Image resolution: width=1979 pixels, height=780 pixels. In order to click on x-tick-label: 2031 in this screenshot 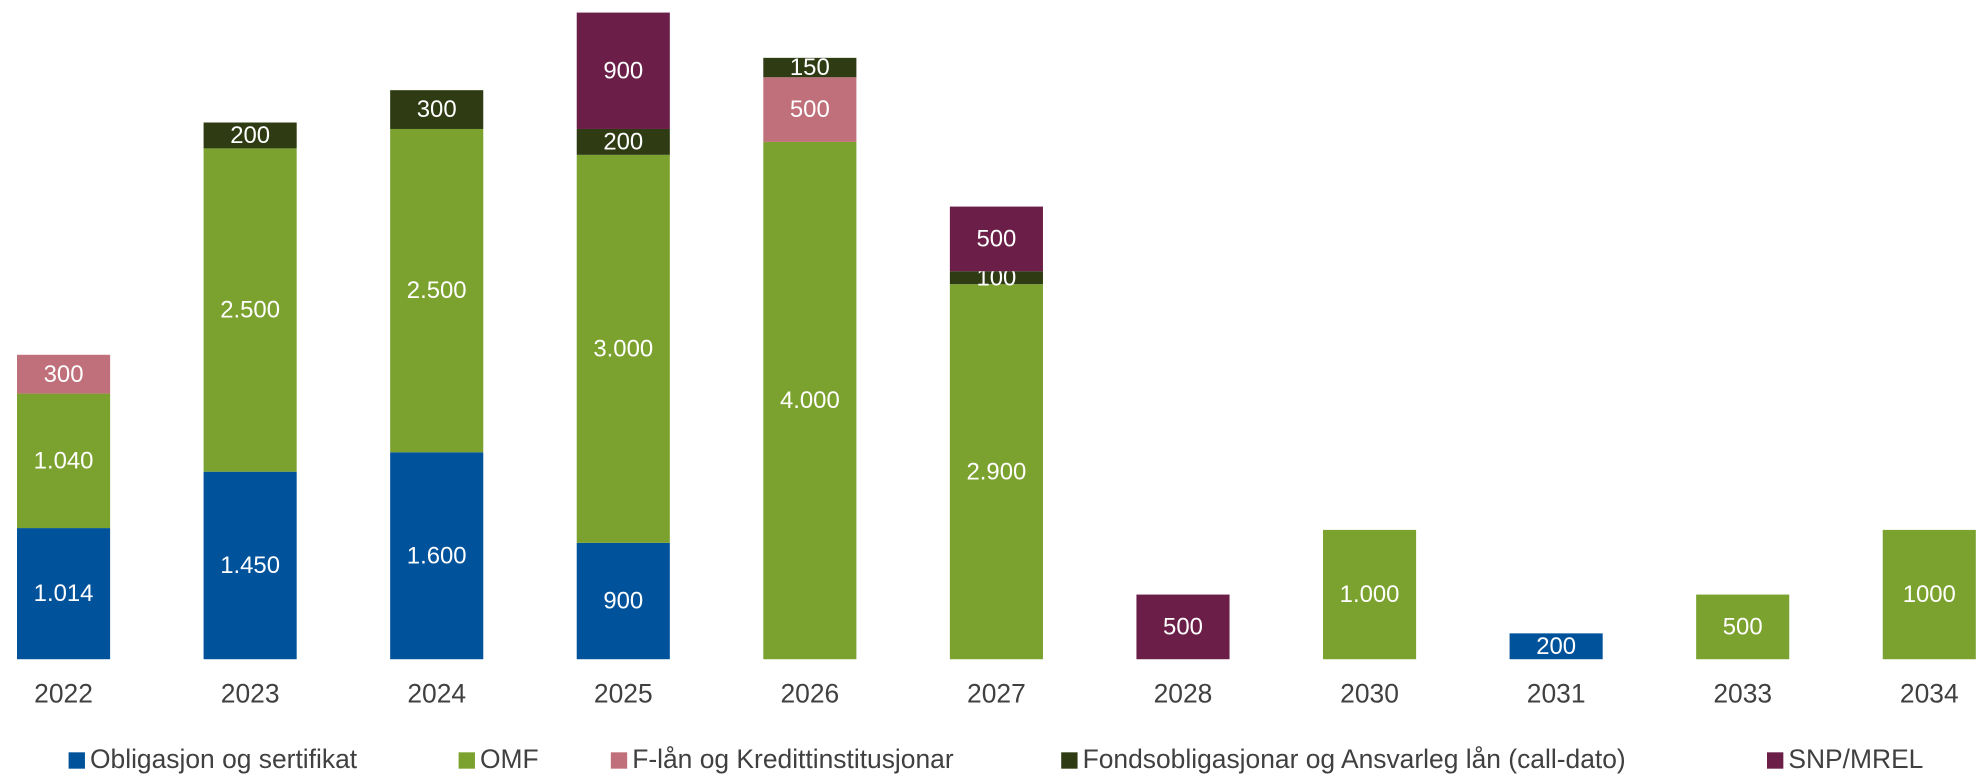, I will do `click(1556, 694)`.